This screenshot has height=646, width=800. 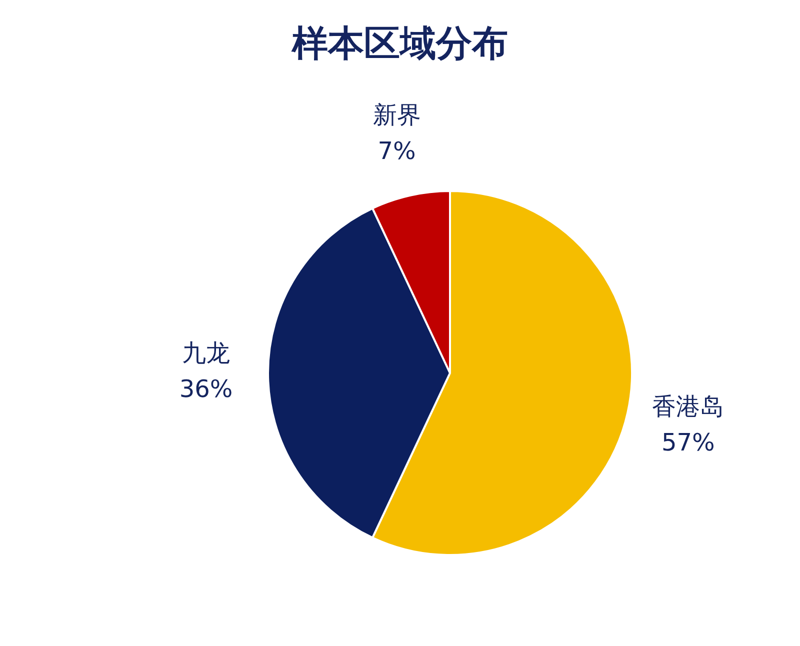 I want to click on slice-label: 新界, so click(x=396, y=115).